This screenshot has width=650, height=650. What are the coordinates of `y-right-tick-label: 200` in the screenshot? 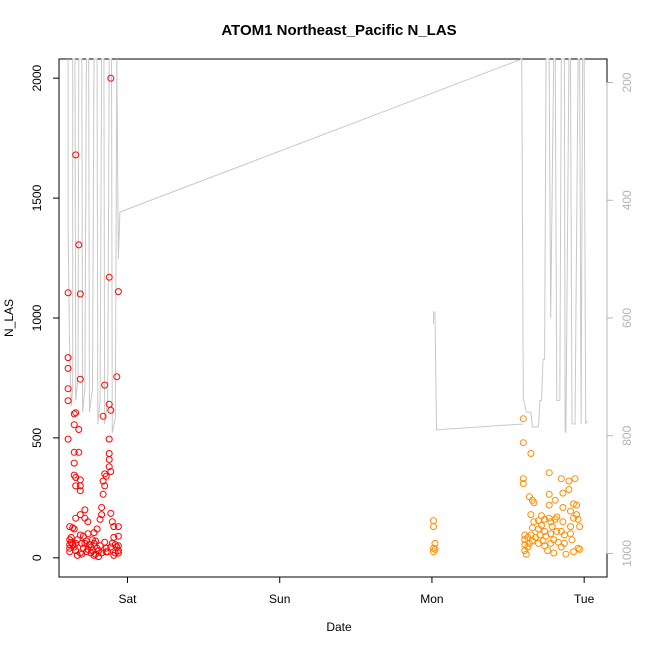 It's located at (627, 82).